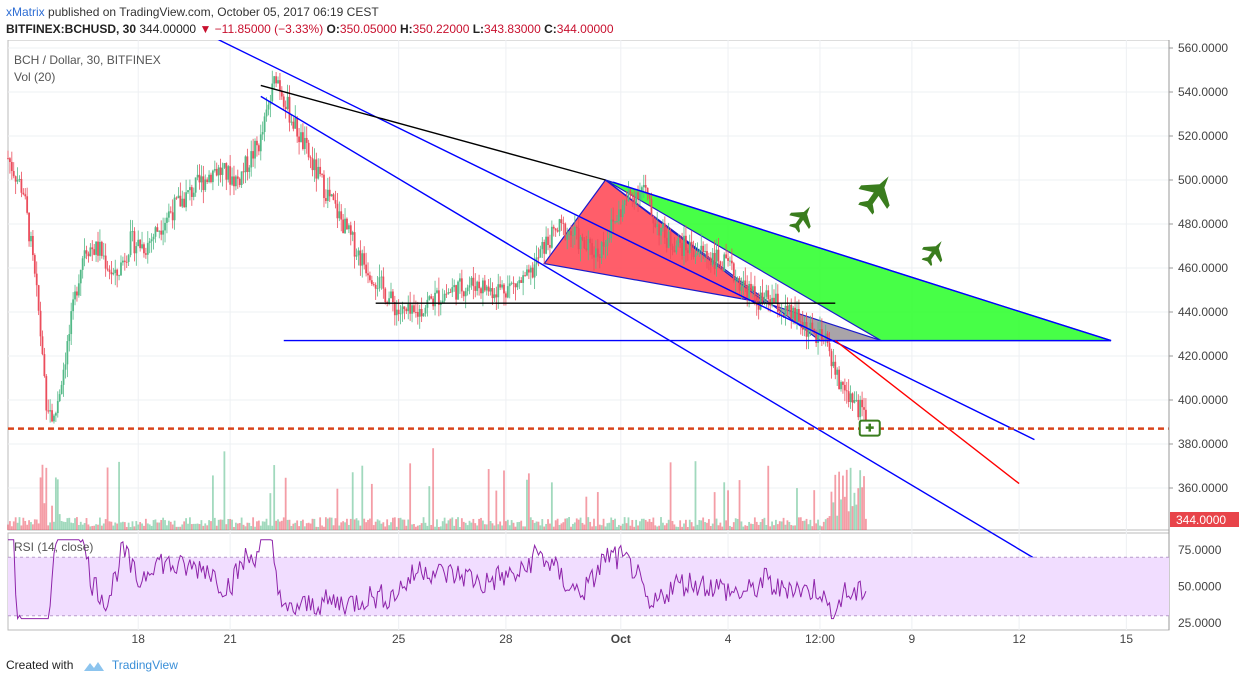  I want to click on symbol-label: BITFINEX:BCHUSD, 30, so click(71, 29).